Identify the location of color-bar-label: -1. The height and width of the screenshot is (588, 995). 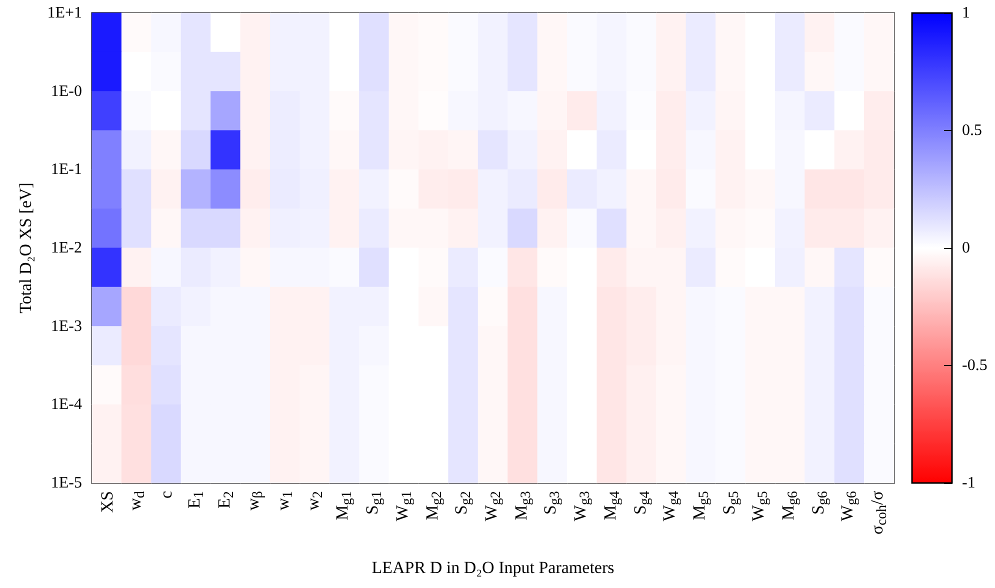
(969, 483).